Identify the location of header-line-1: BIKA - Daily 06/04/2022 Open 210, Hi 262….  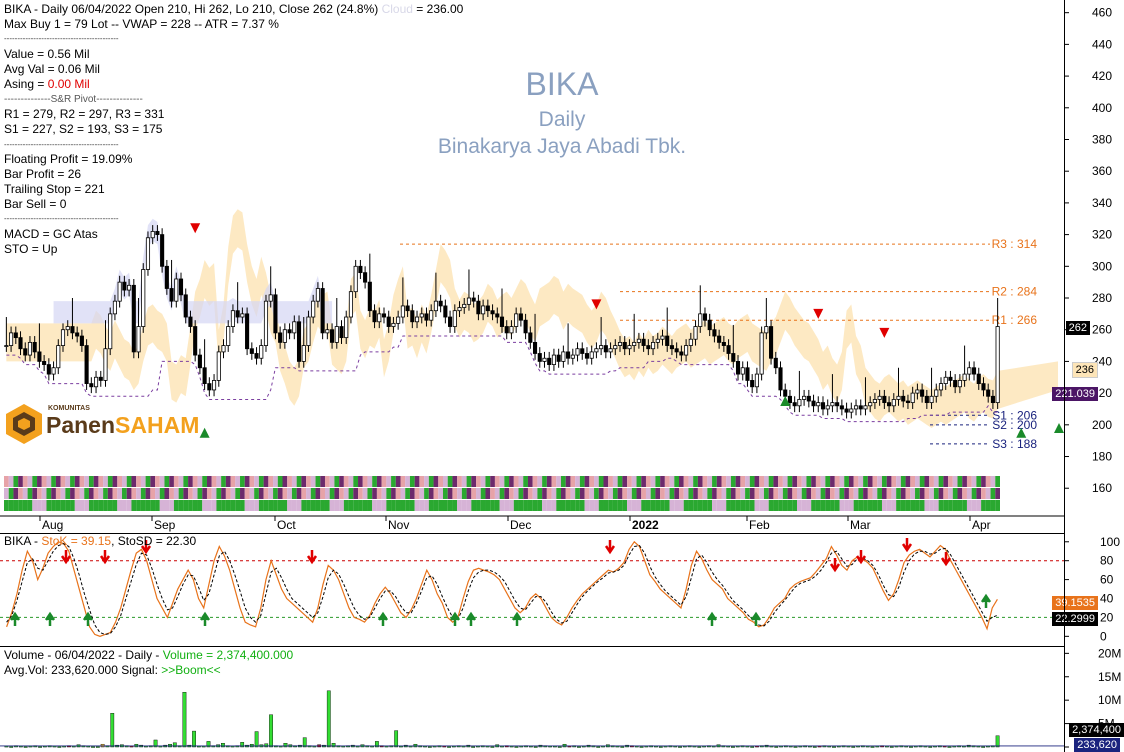
(233, 9).